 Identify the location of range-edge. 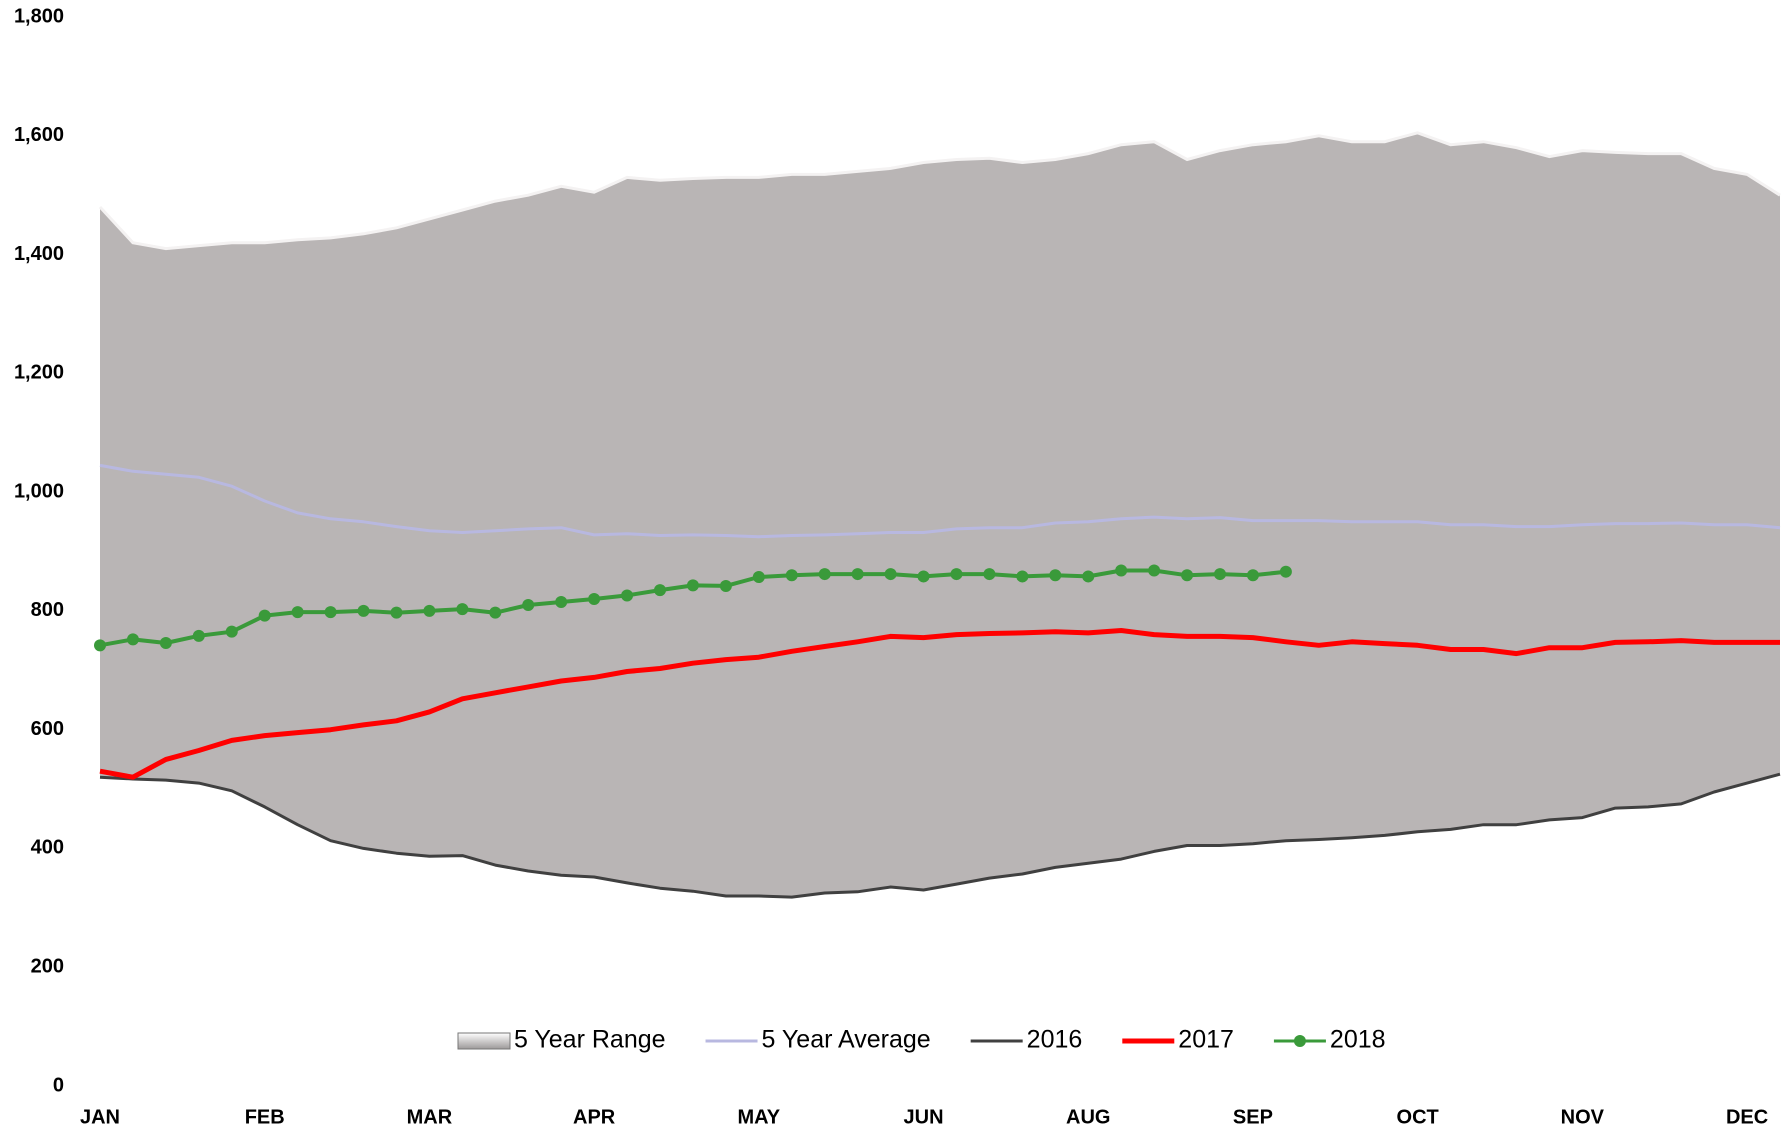
(939, 191).